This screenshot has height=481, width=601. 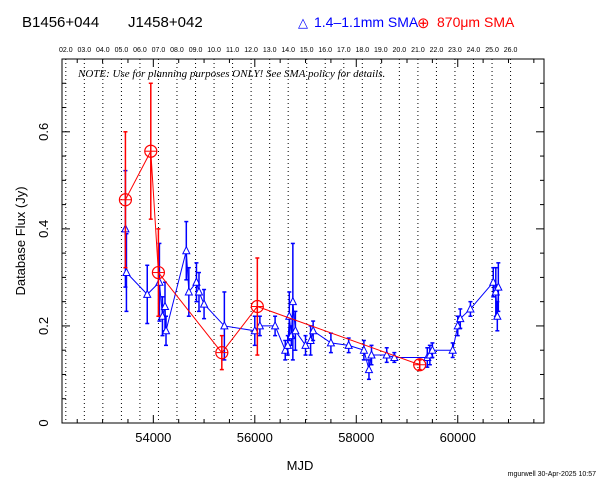 I want to click on y-tick-label: 0.4, so click(x=43, y=229).